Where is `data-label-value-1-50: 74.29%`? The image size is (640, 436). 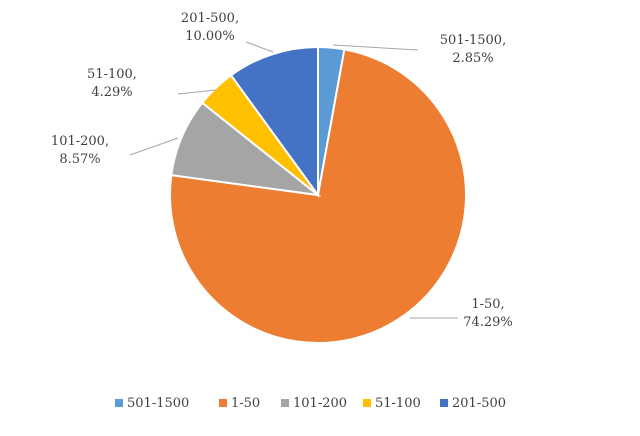 data-label-value-1-50: 74.29% is located at coordinates (488, 322).